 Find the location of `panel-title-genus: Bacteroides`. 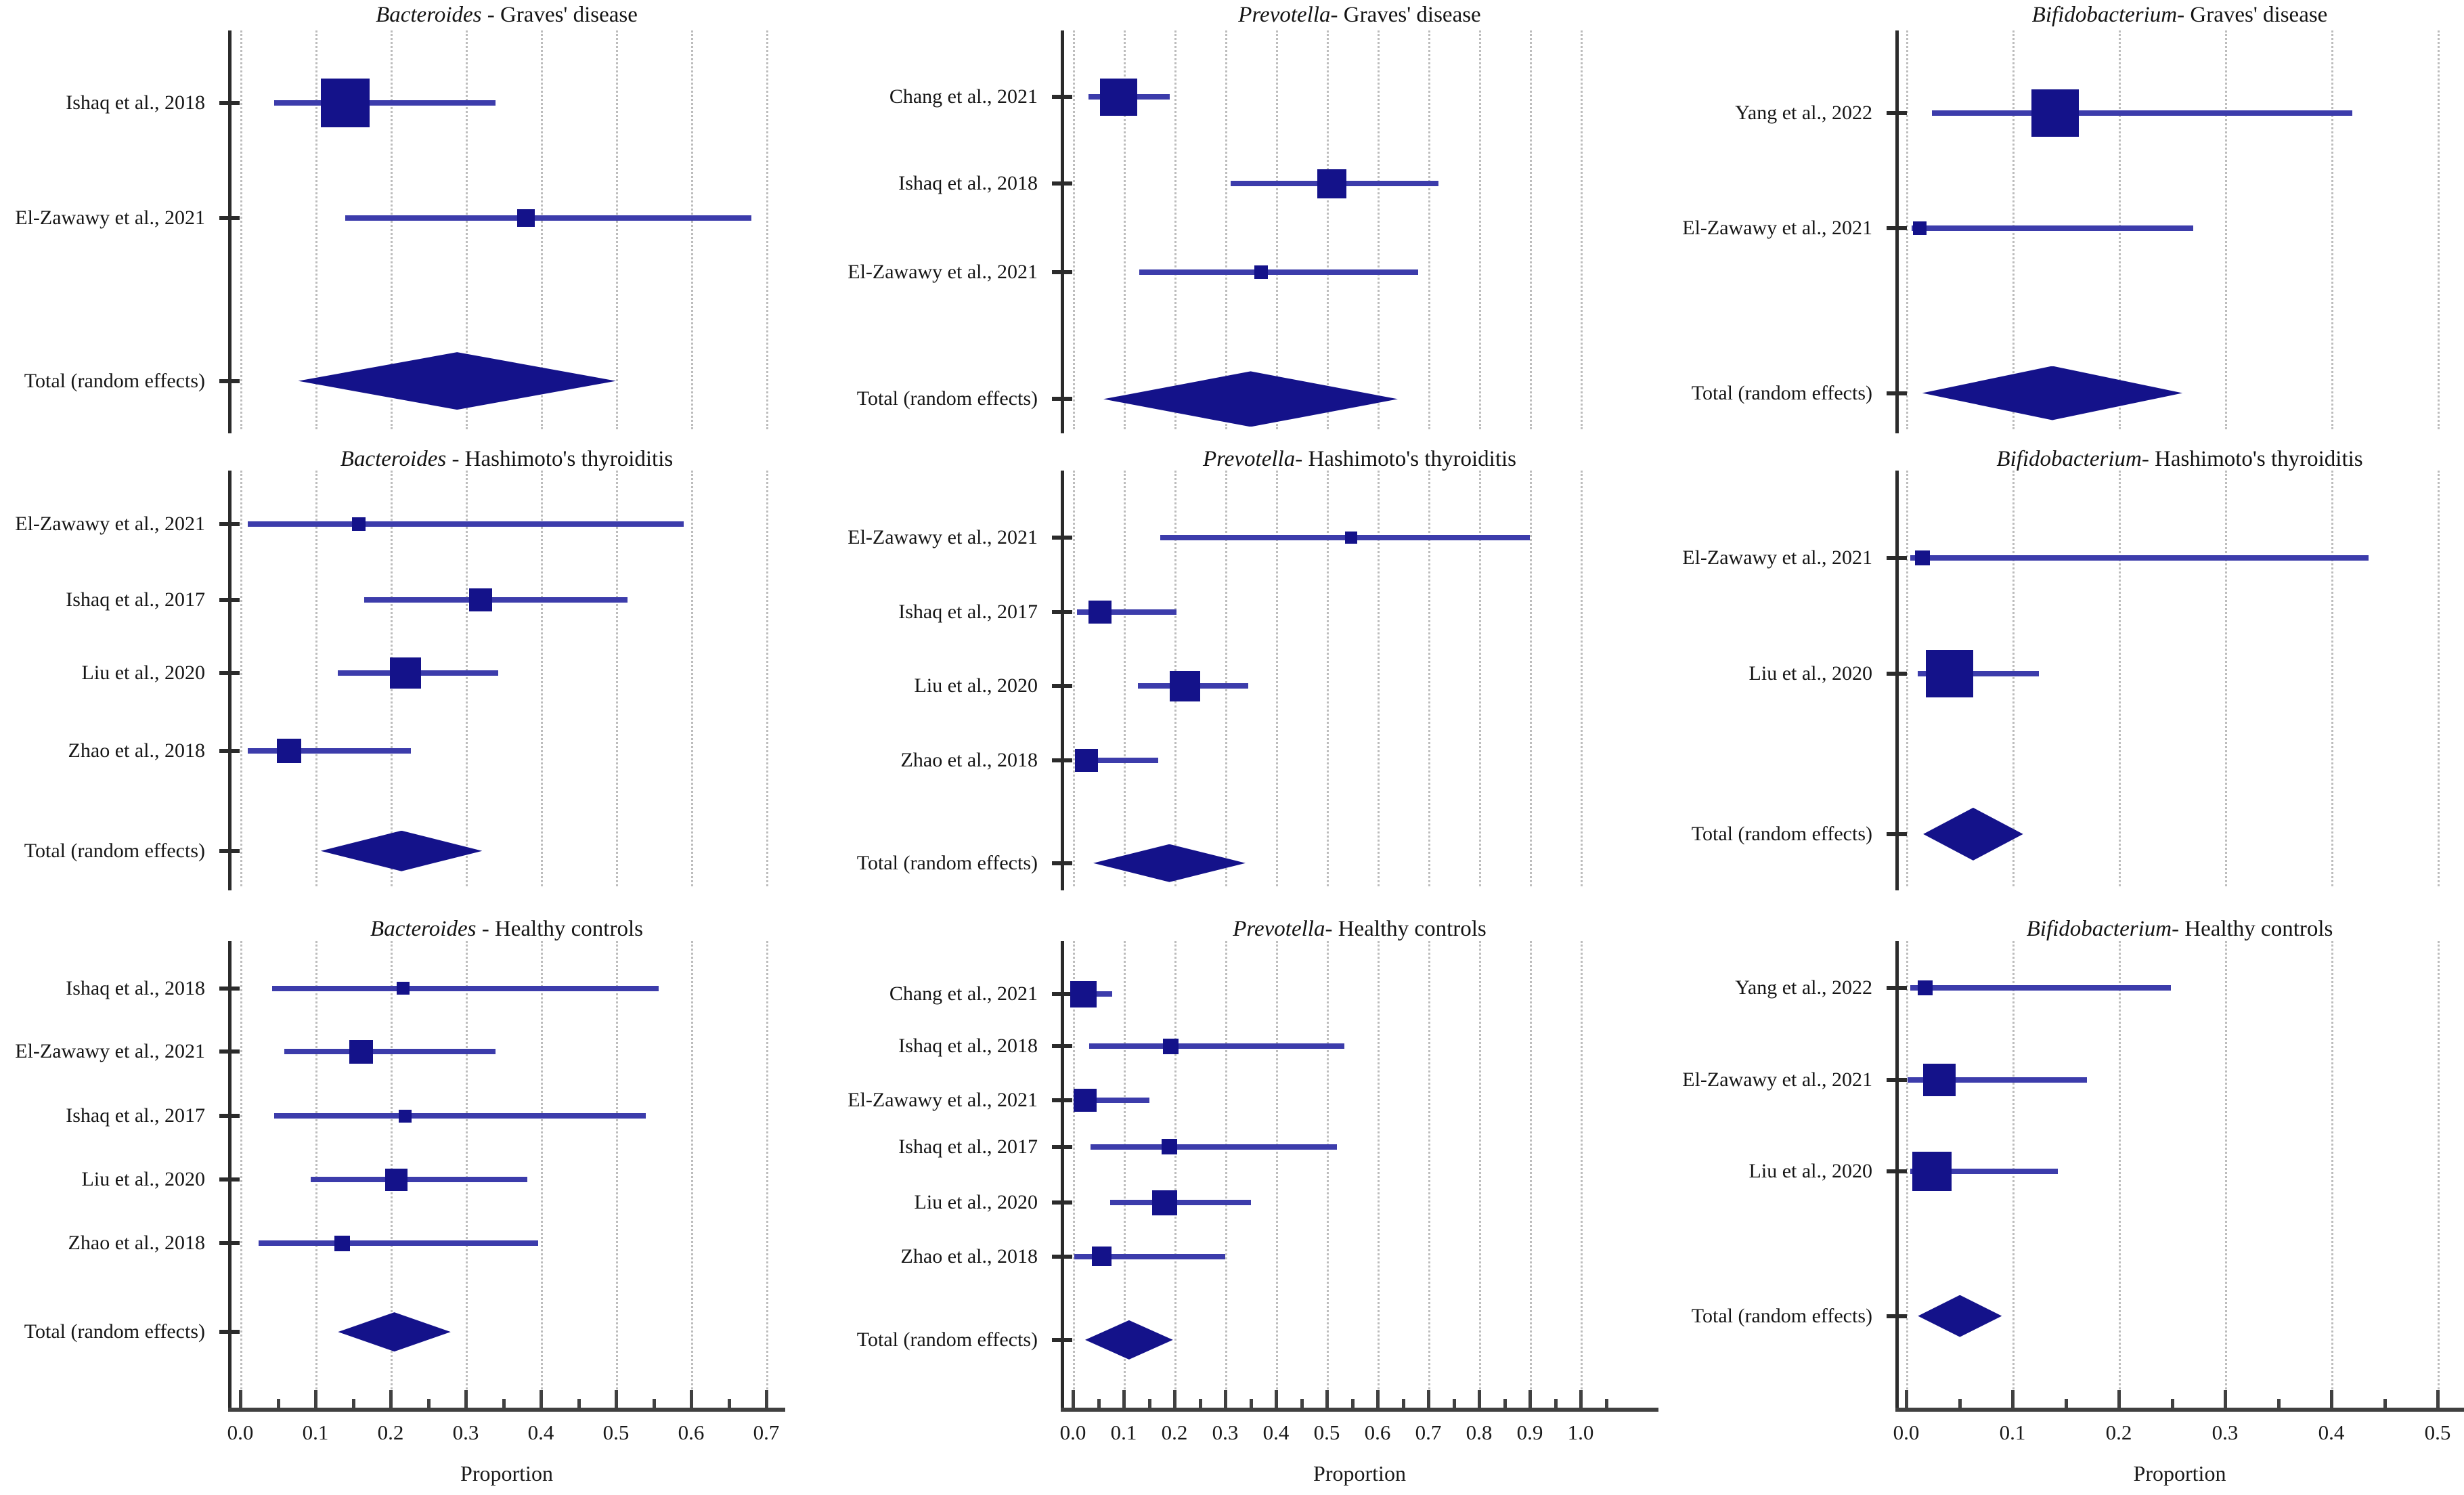

panel-title-genus: Bacteroides is located at coordinates (394, 459).